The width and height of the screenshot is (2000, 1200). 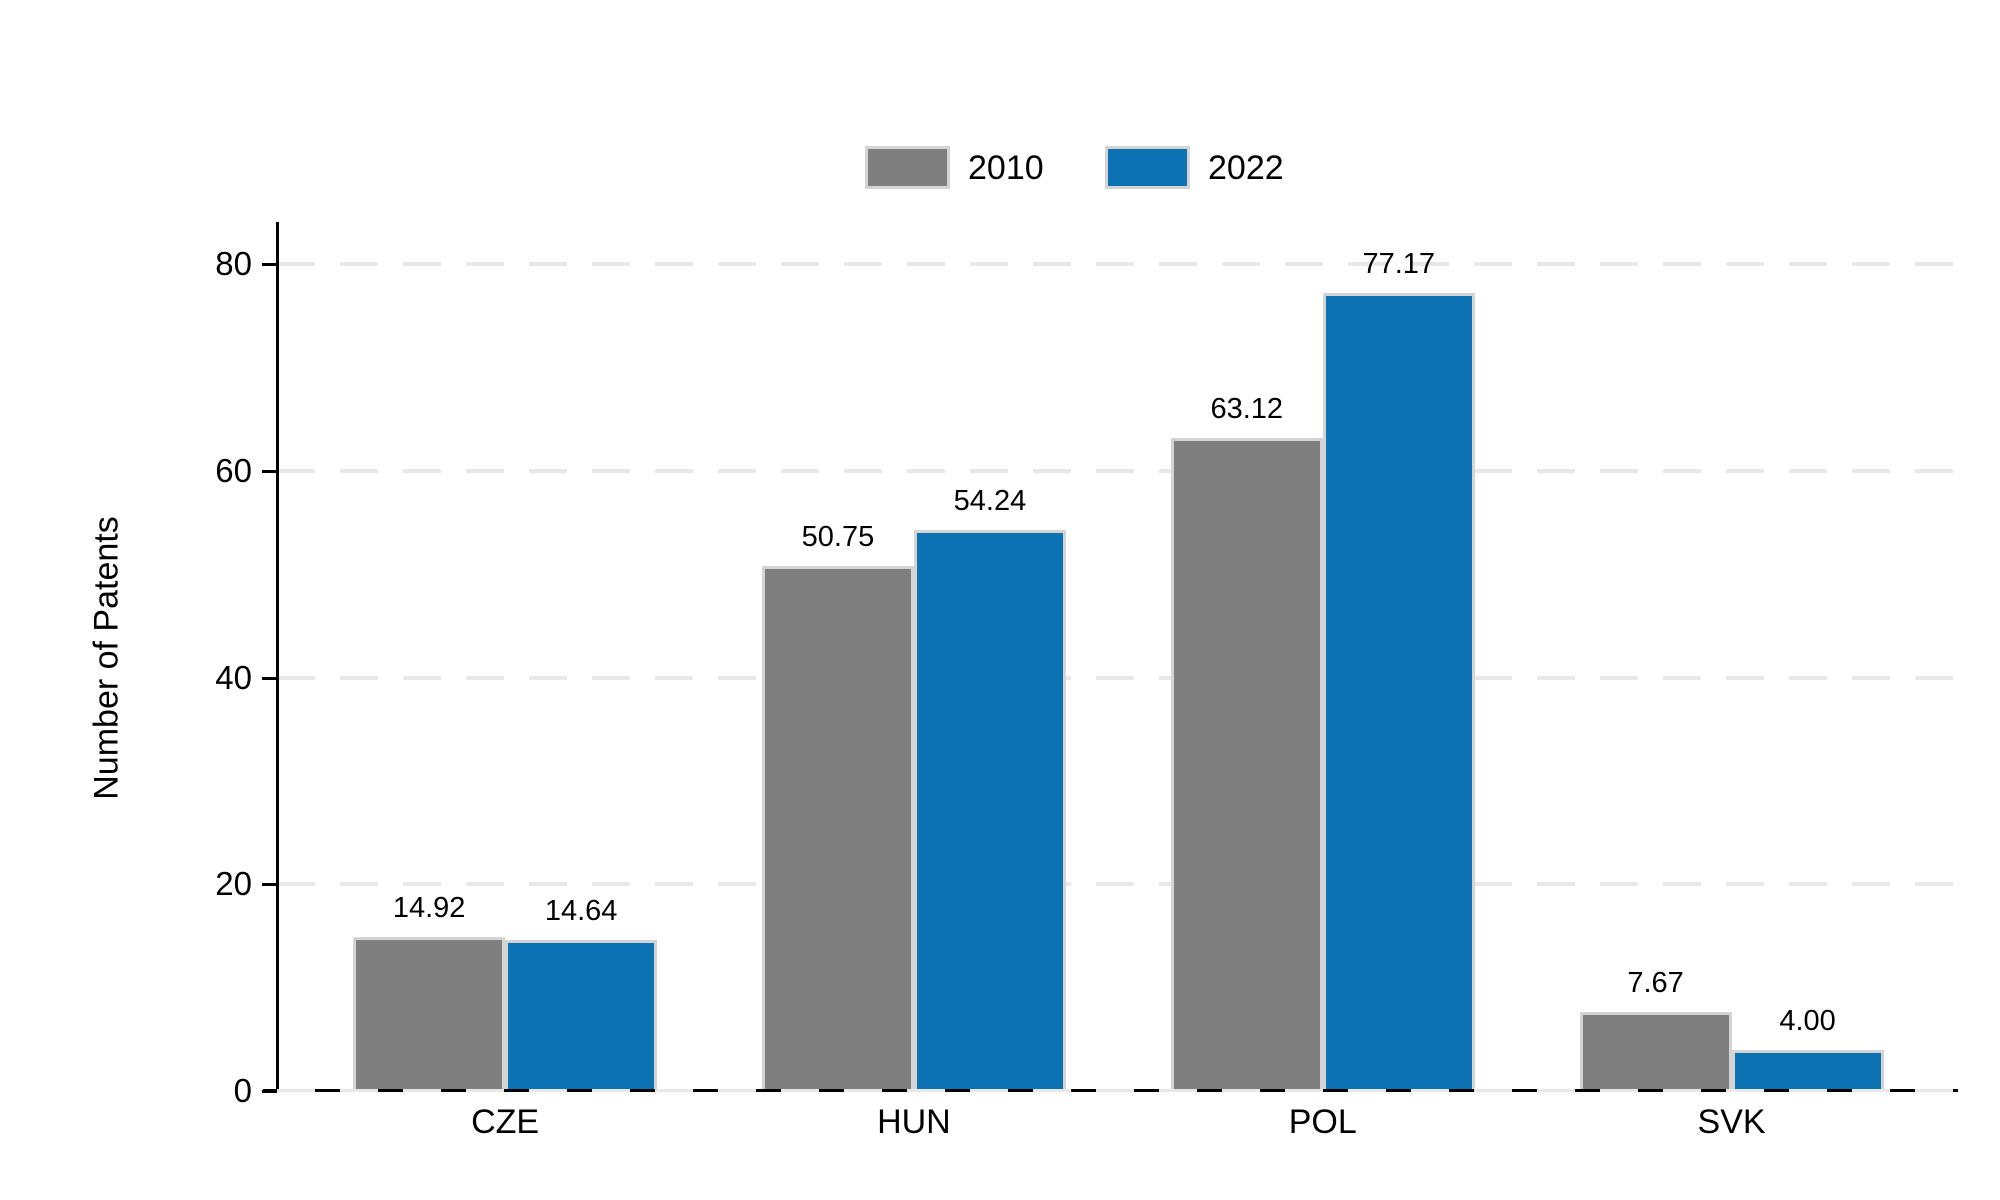 I want to click on legend-label-2022: 2022, so click(x=1246, y=168).